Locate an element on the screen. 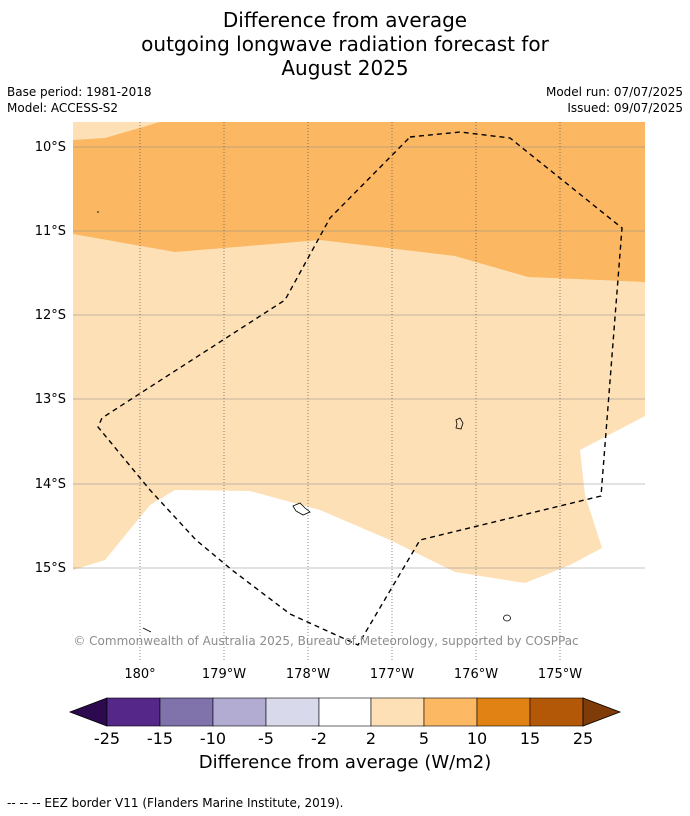  lat-label: 12°S is located at coordinates (50, 315).